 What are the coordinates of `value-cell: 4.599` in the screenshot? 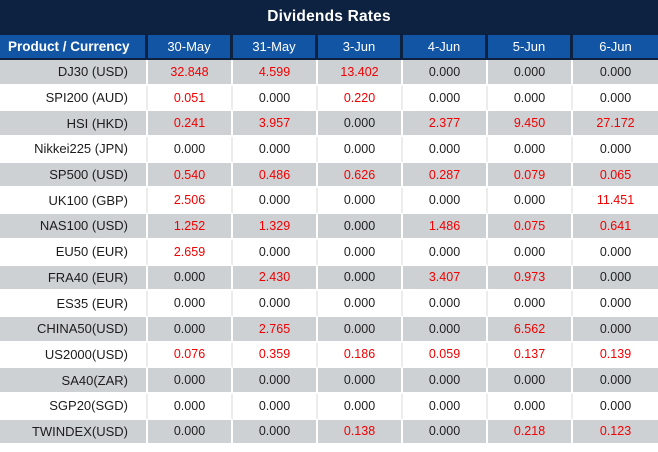 It's located at (275, 73).